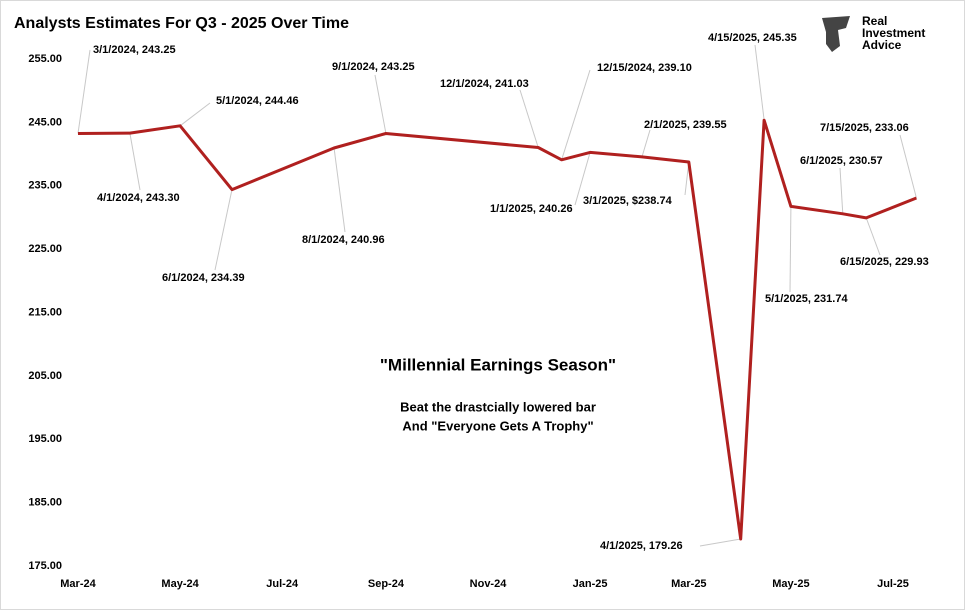  Describe the element at coordinates (590, 584) in the screenshot. I see `x-tick-label: Jan-25` at that location.